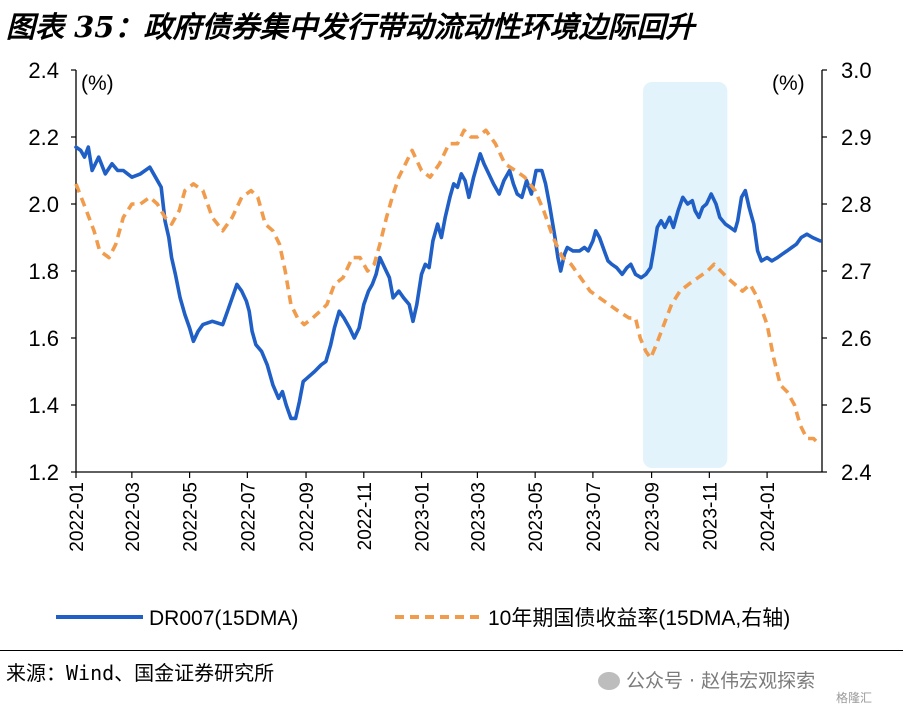 The image size is (903, 713). Describe the element at coordinates (77, 517) in the screenshot. I see `x-tick-label: 2022-01` at that location.